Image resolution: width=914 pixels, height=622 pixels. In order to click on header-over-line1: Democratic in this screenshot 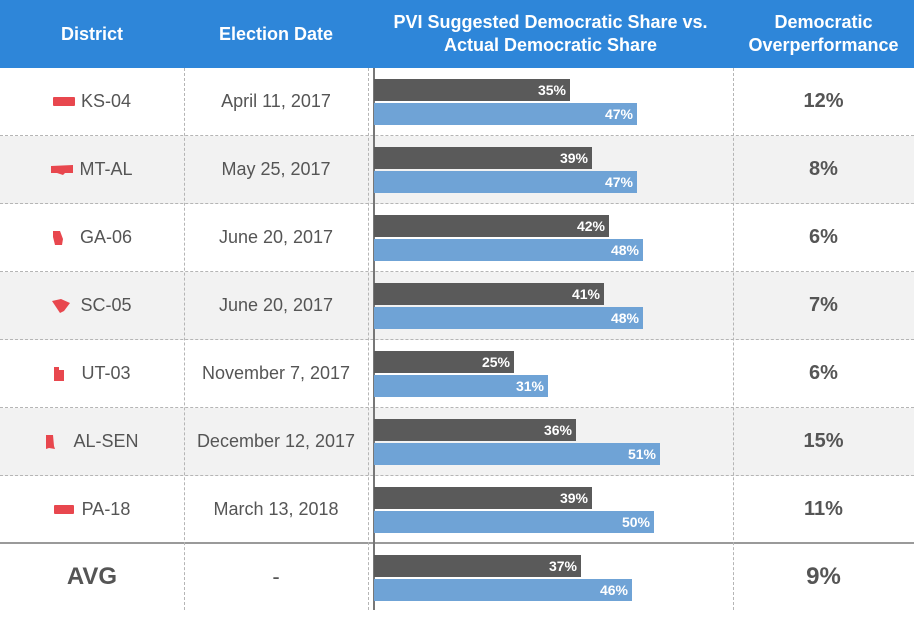, I will do `click(823, 22)`.